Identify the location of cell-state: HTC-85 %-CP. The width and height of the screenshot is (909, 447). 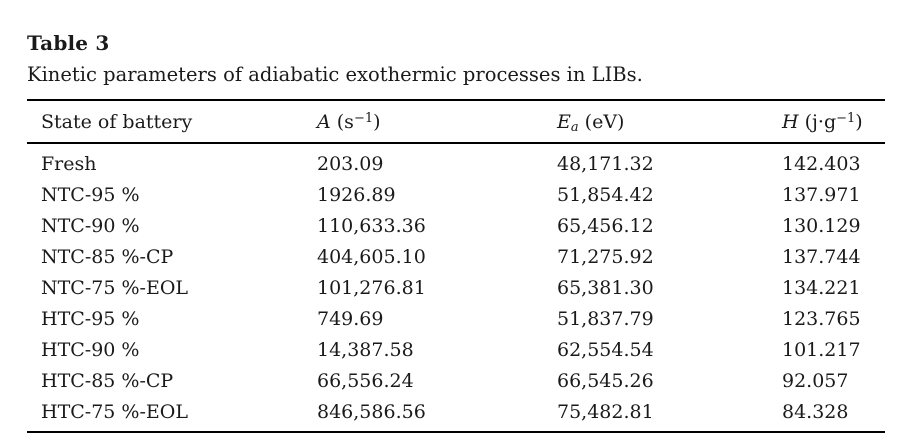
(107, 380).